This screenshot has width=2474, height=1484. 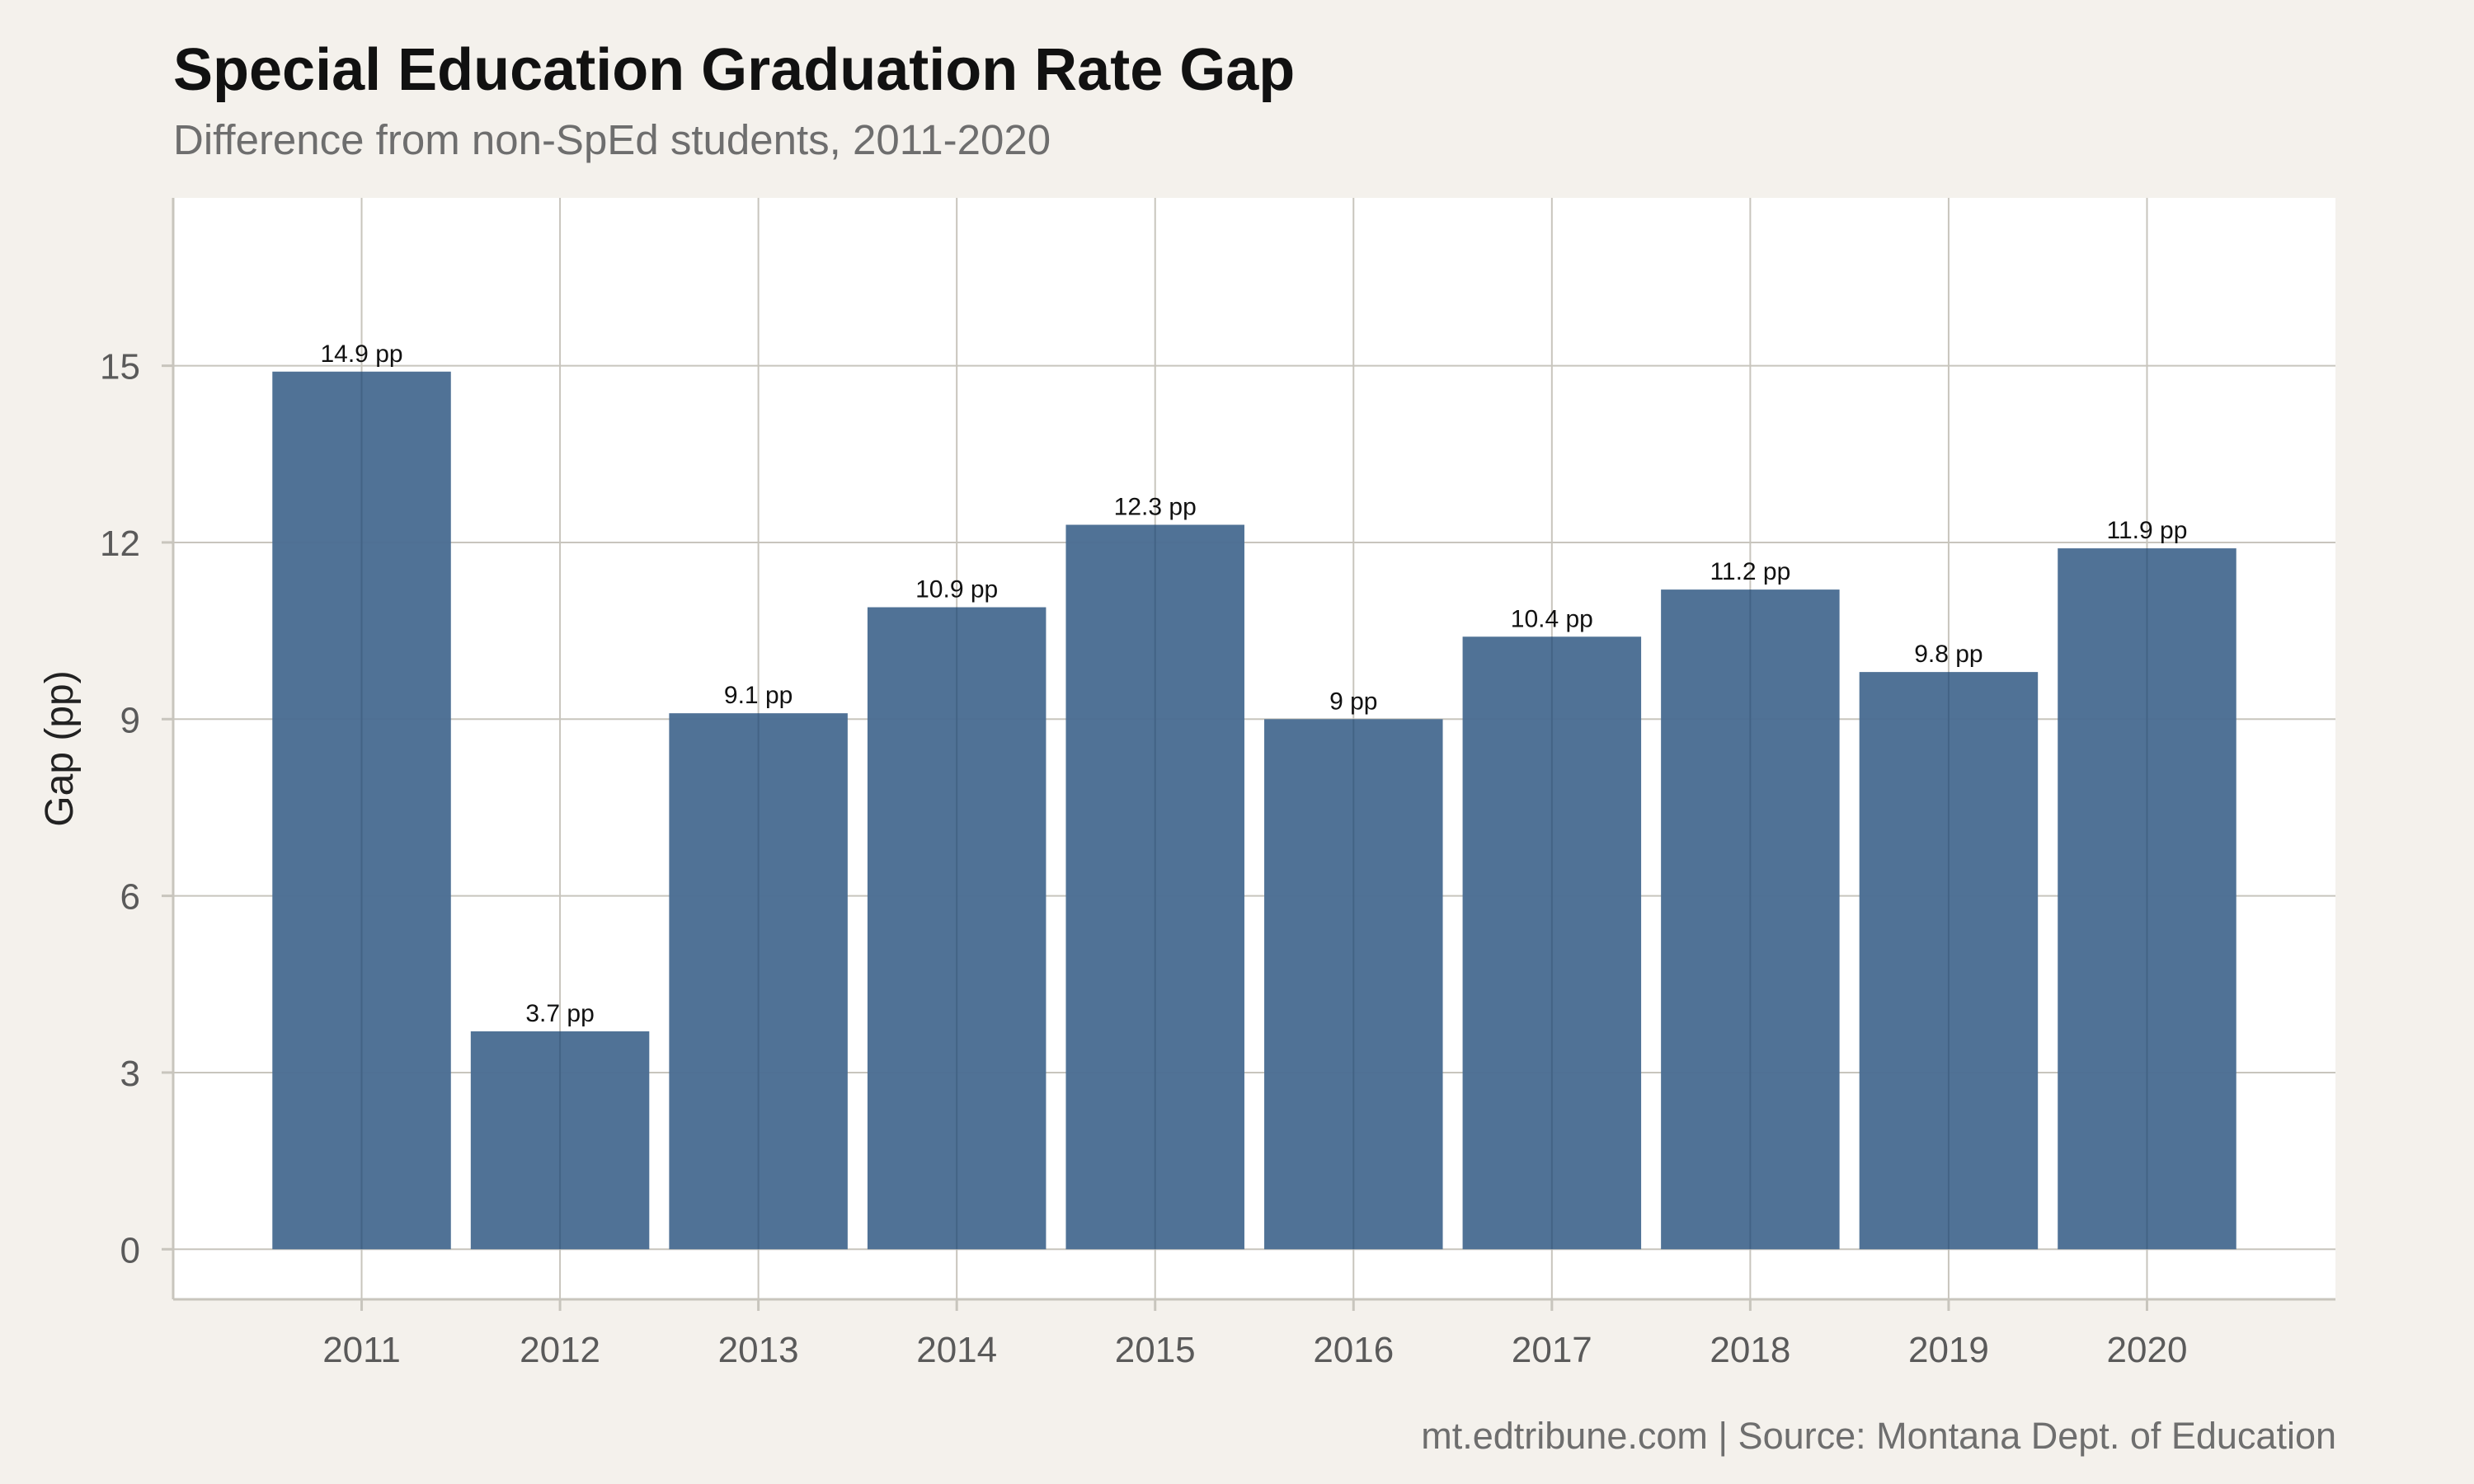 I want to click on x-tick-label: 2015, so click(x=1155, y=1350).